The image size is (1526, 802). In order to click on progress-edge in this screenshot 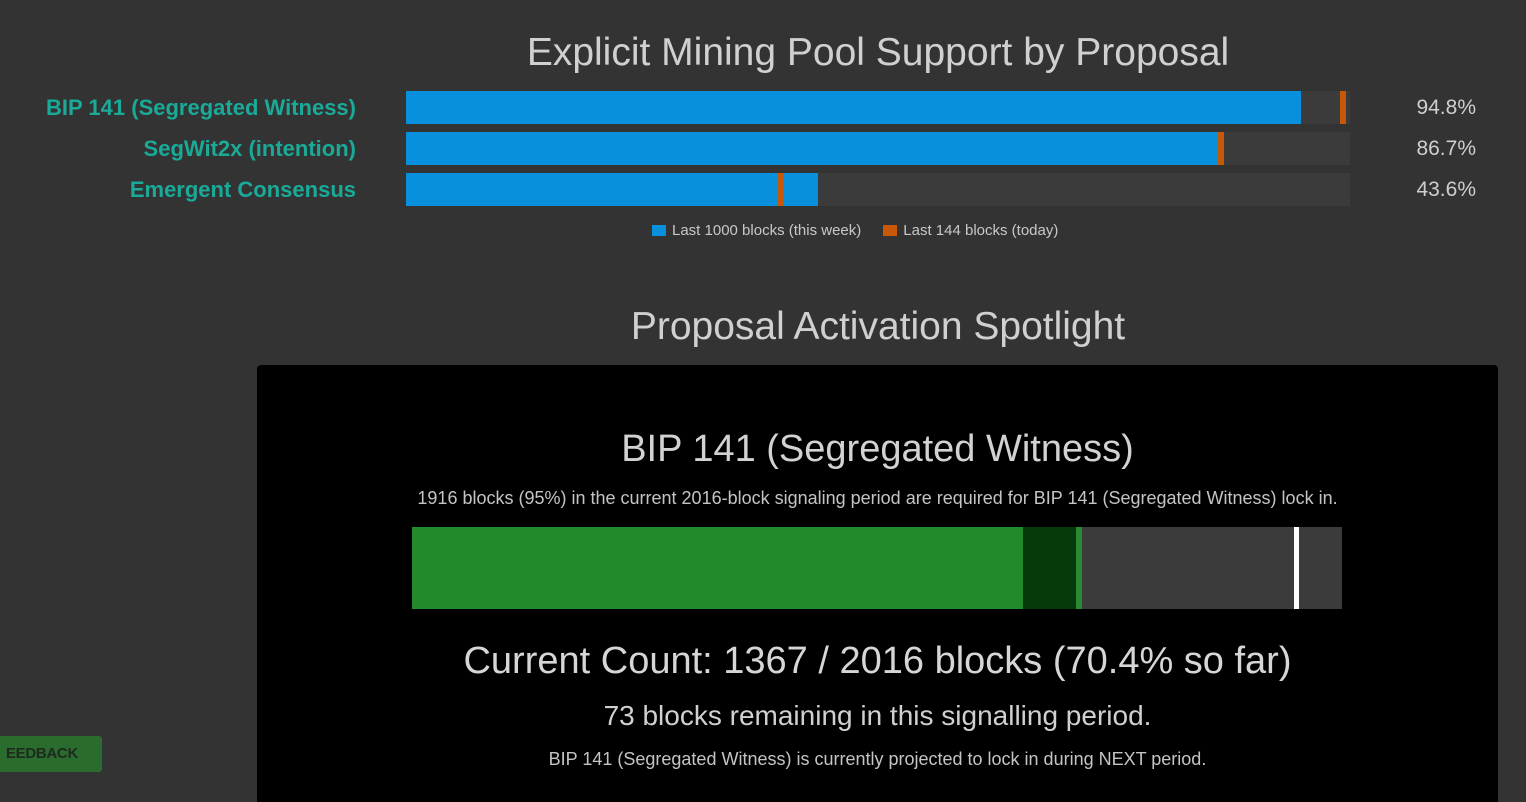, I will do `click(1079, 568)`.